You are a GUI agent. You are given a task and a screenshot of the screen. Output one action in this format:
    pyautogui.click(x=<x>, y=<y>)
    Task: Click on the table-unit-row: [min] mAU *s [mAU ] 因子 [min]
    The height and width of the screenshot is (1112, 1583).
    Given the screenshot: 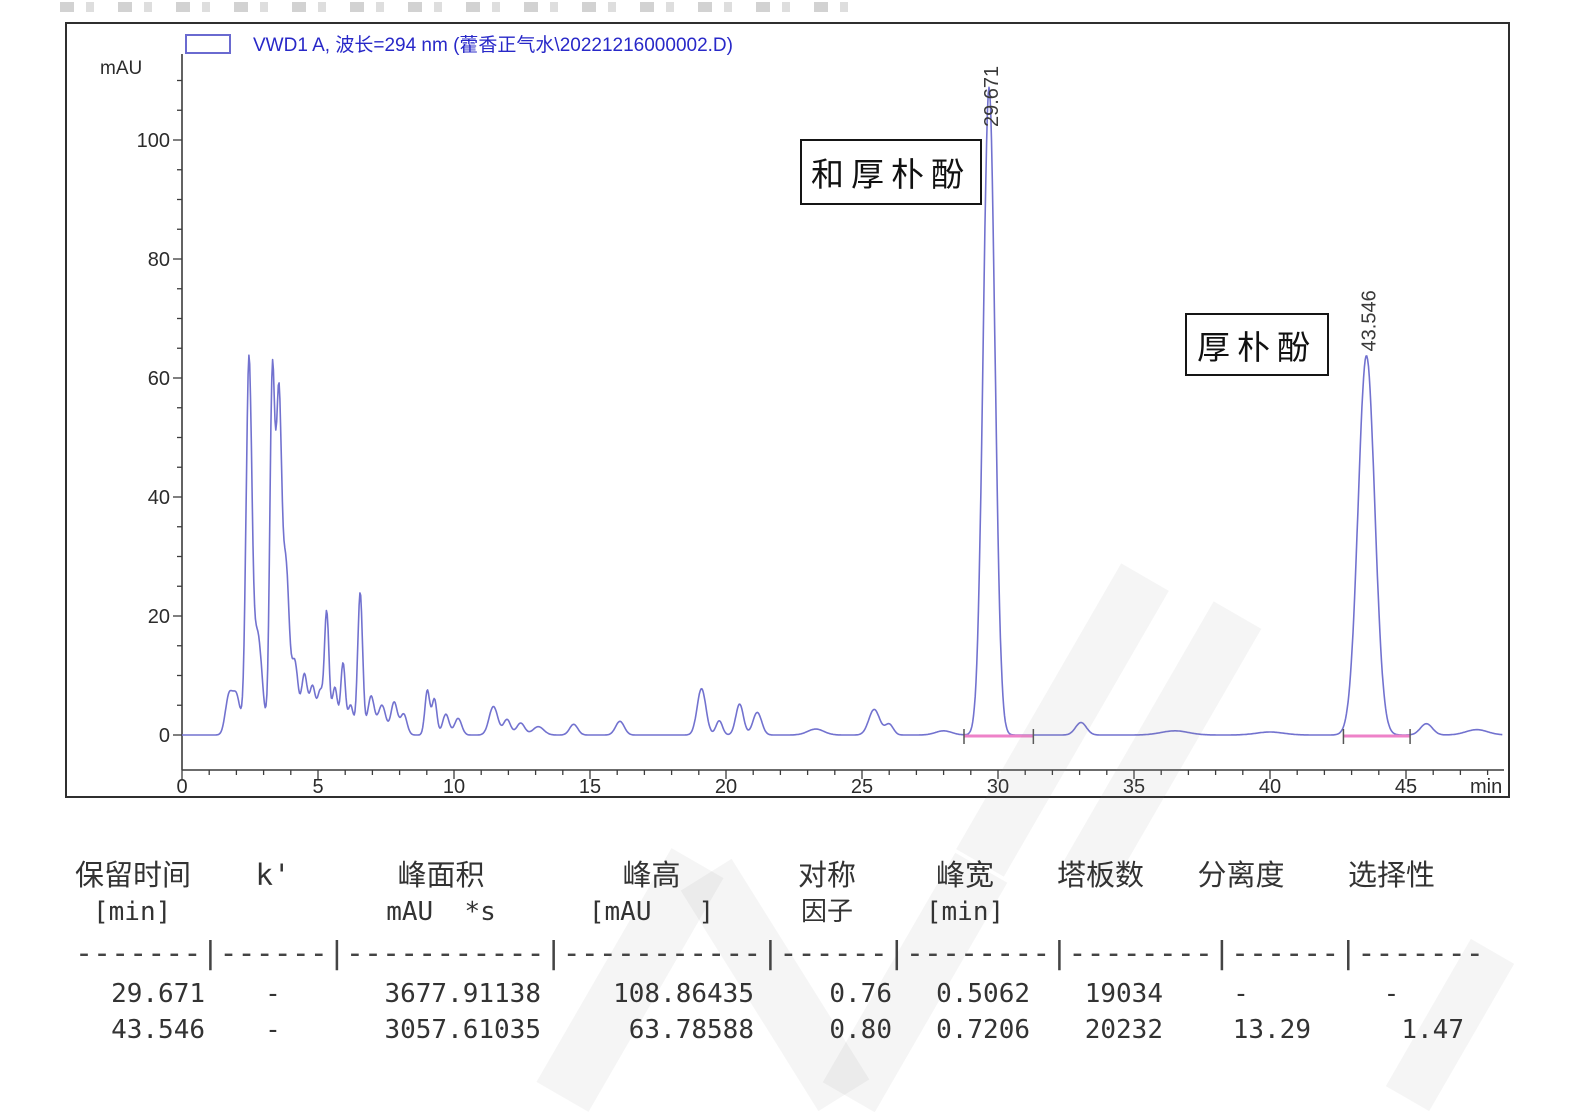 What is the action you would take?
    pyautogui.click(x=785, y=912)
    